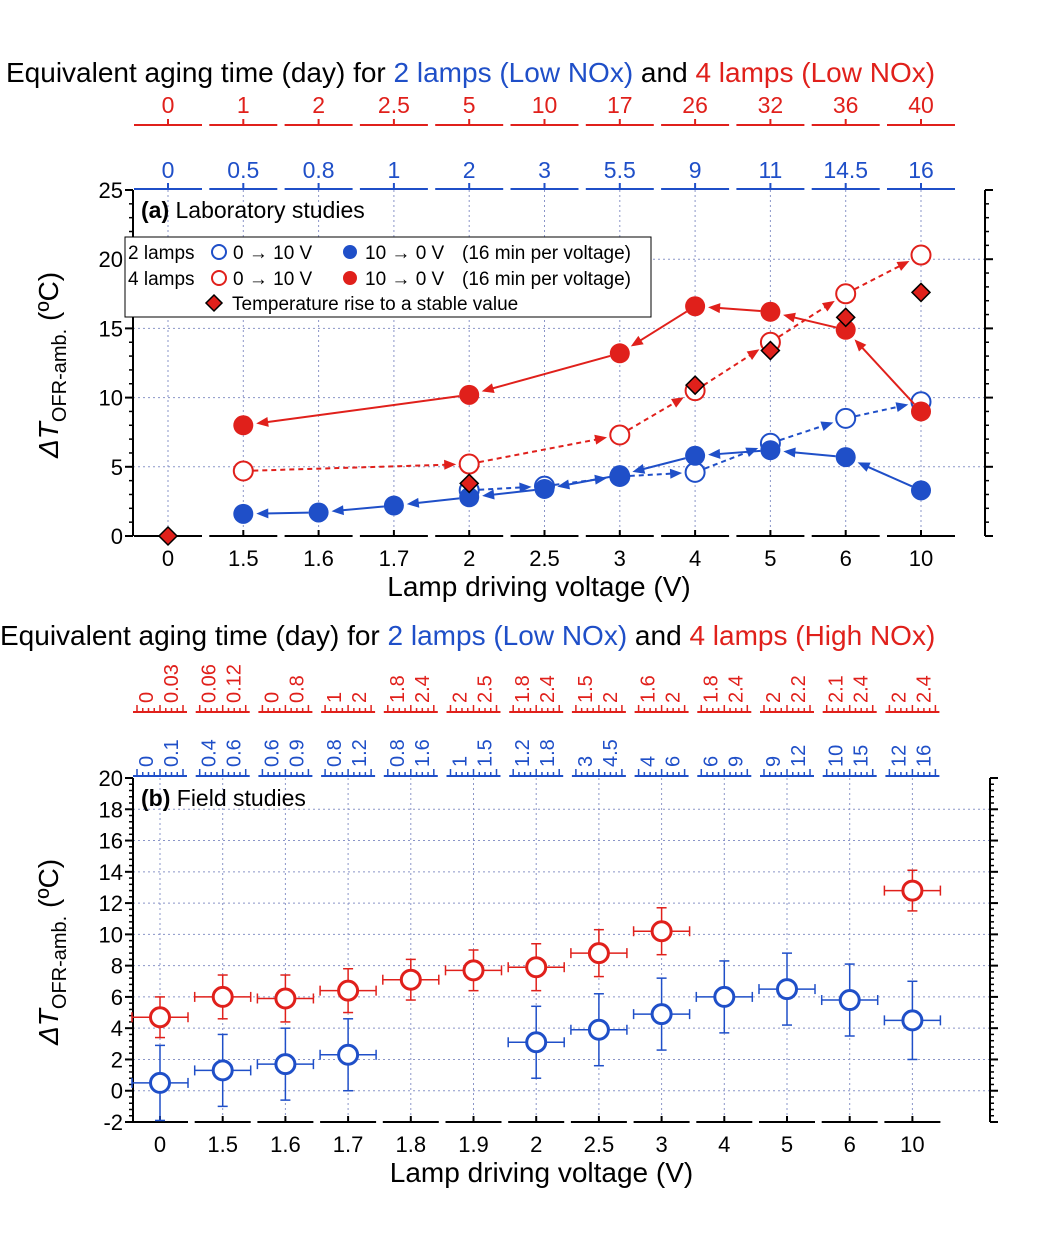  What do you see at coordinates (658, 635) in the screenshot?
I see `top-title-mid: and` at bounding box center [658, 635].